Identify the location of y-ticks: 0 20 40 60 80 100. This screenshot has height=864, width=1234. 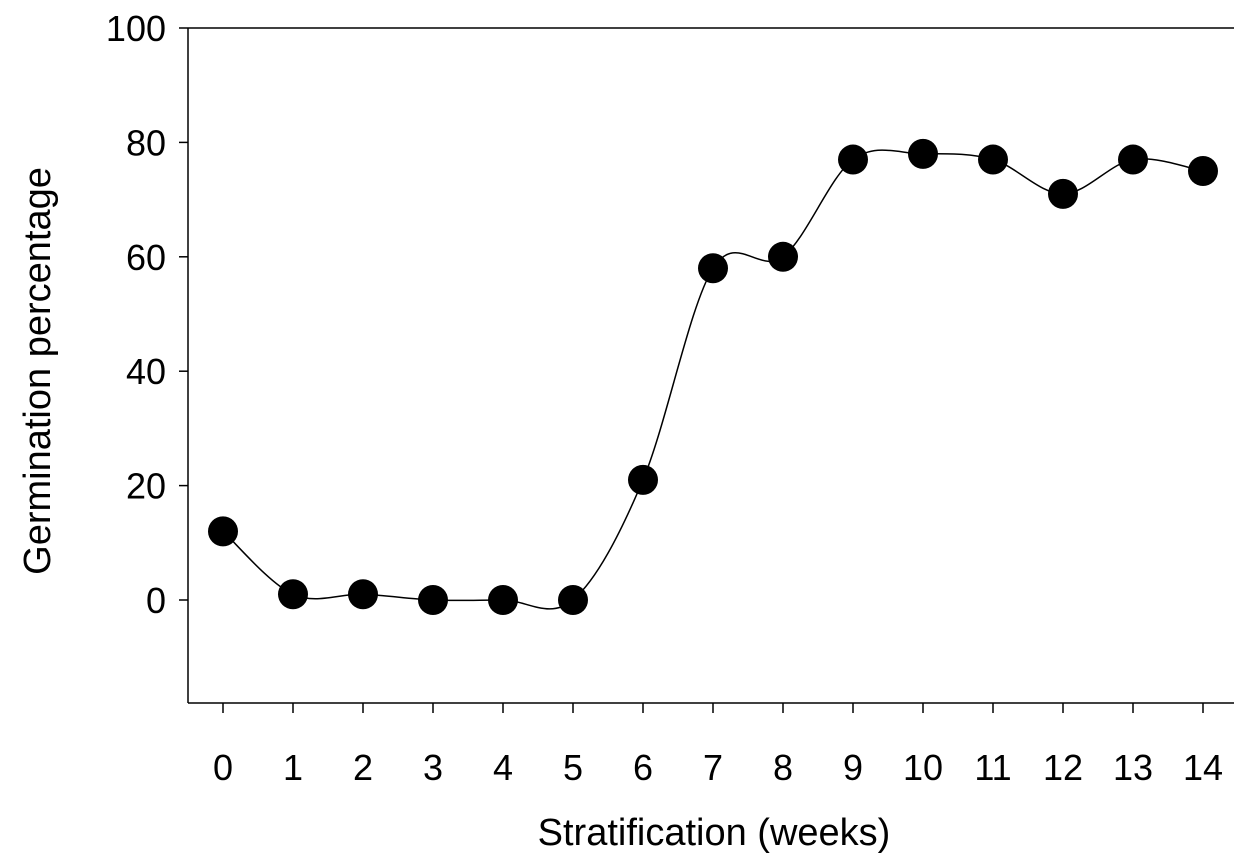
(147, 314).